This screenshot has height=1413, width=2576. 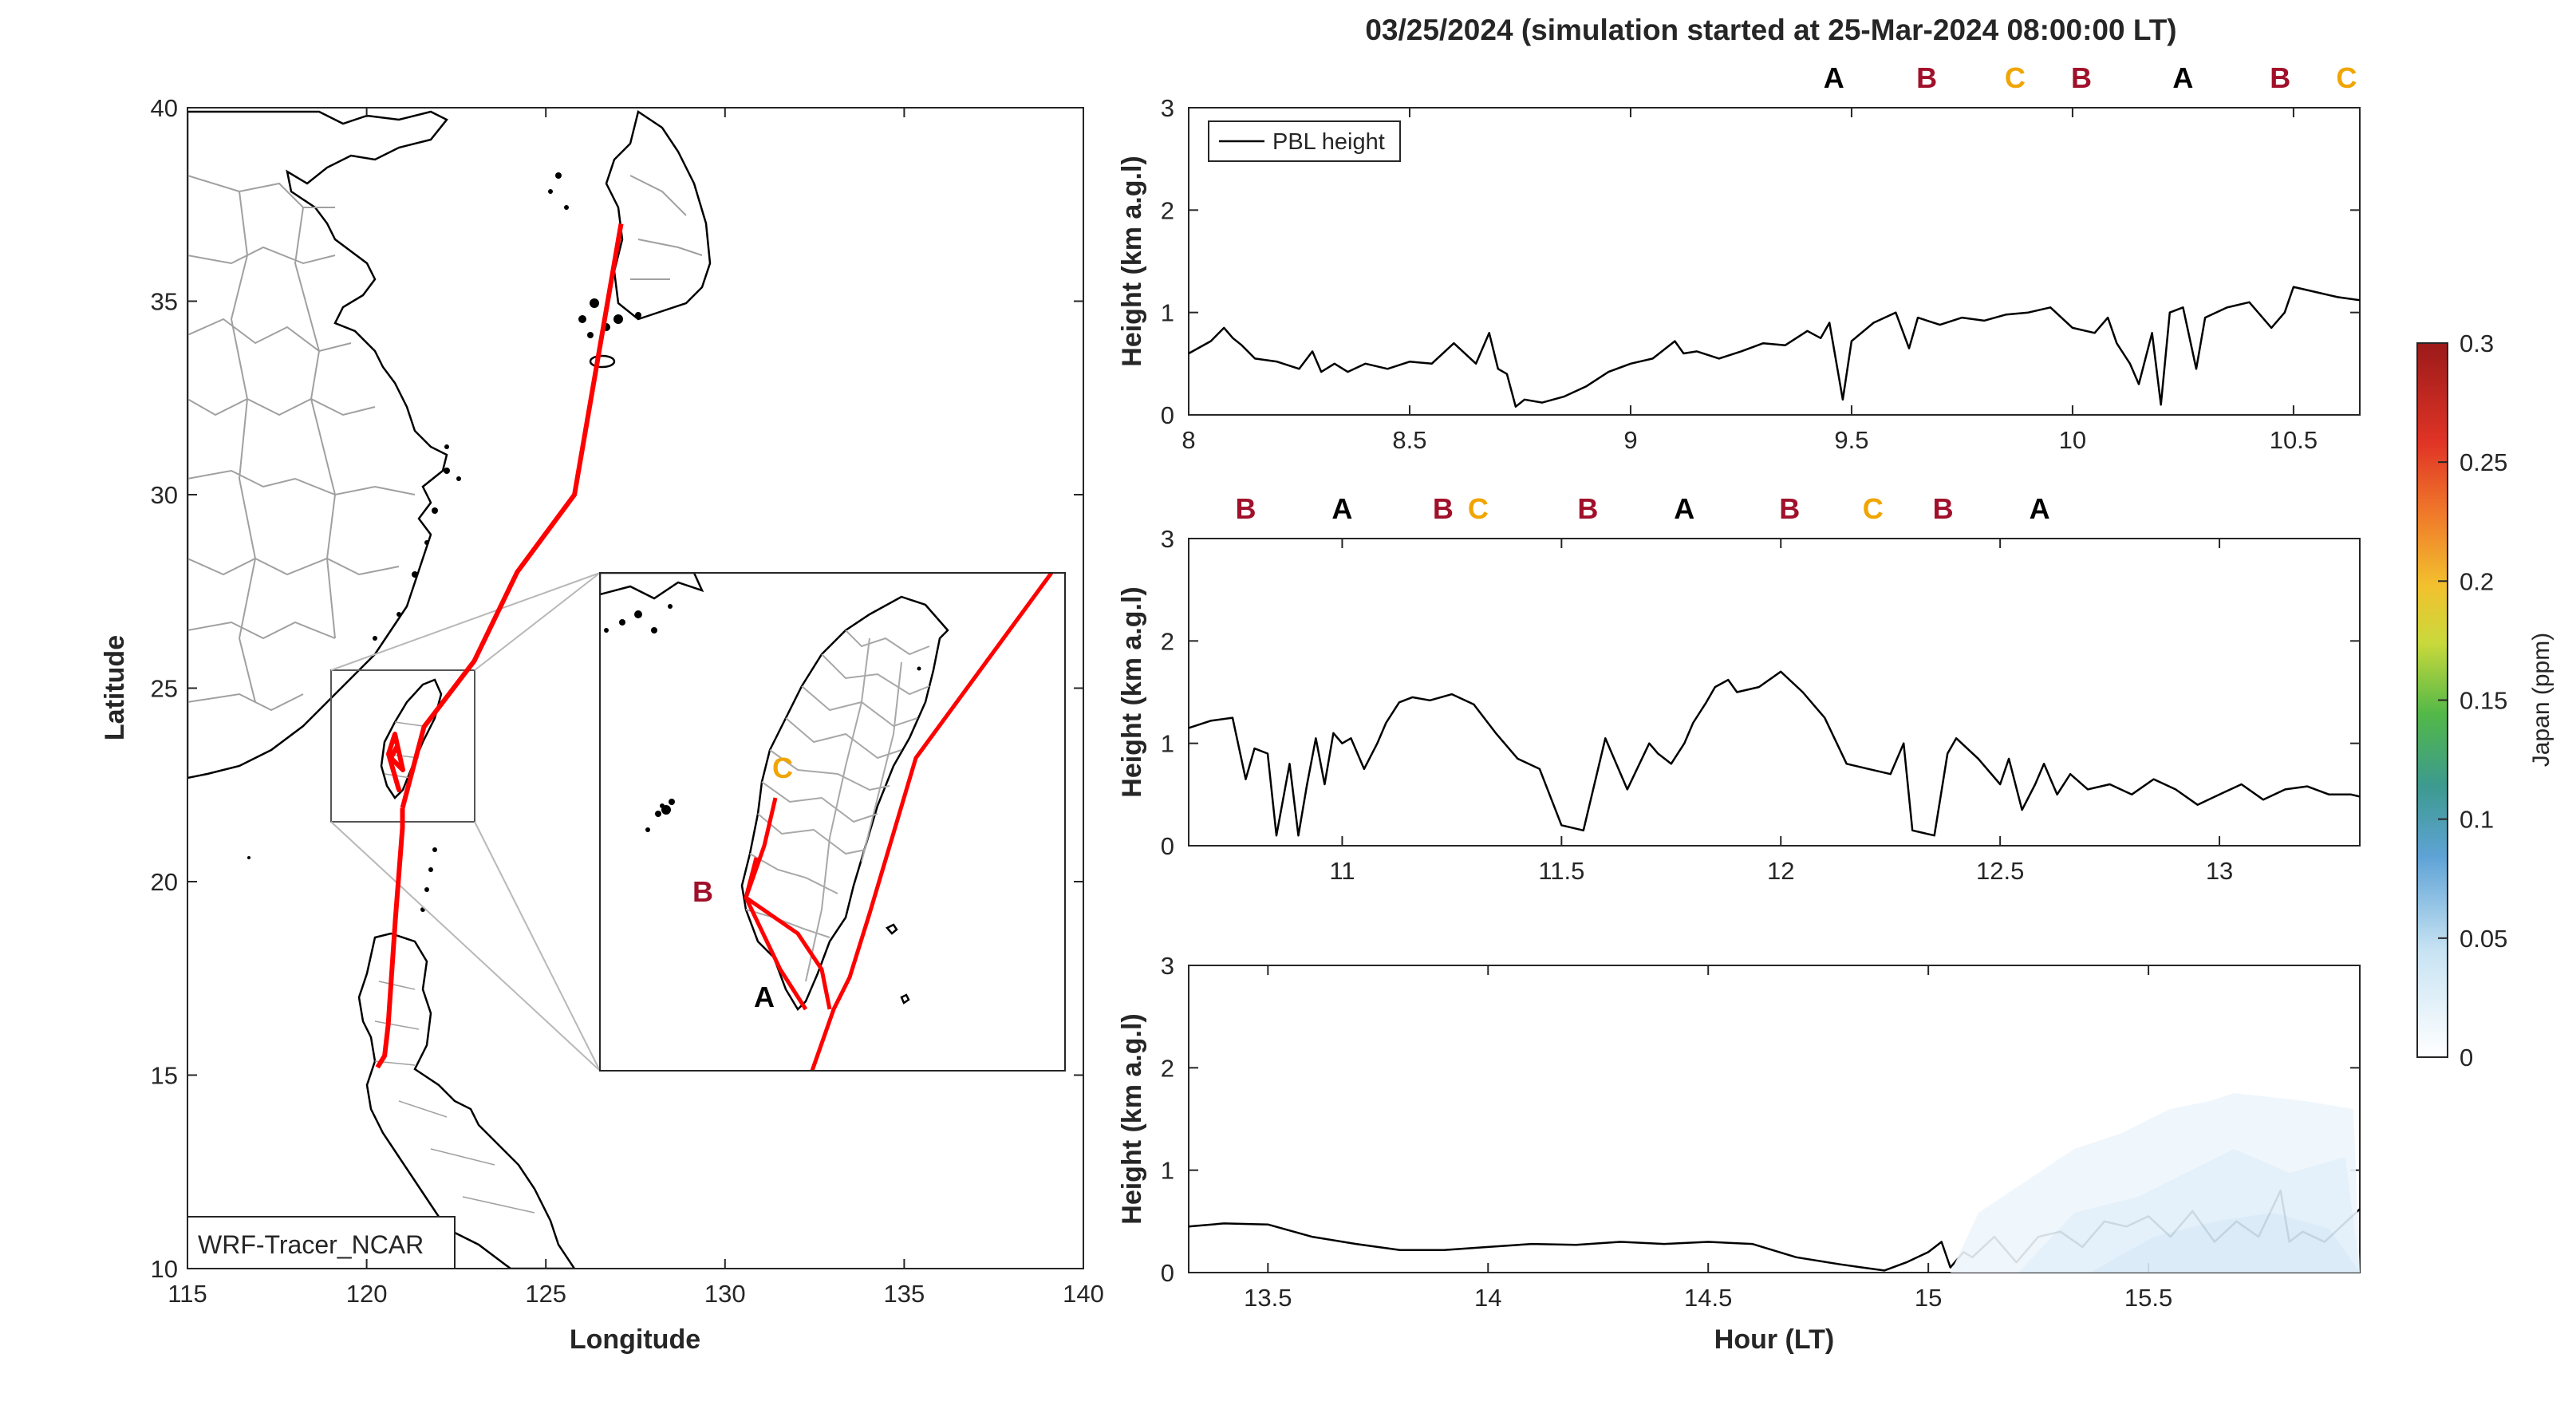 I want to click on legend-pbl: PBL height, so click(x=1329, y=142).